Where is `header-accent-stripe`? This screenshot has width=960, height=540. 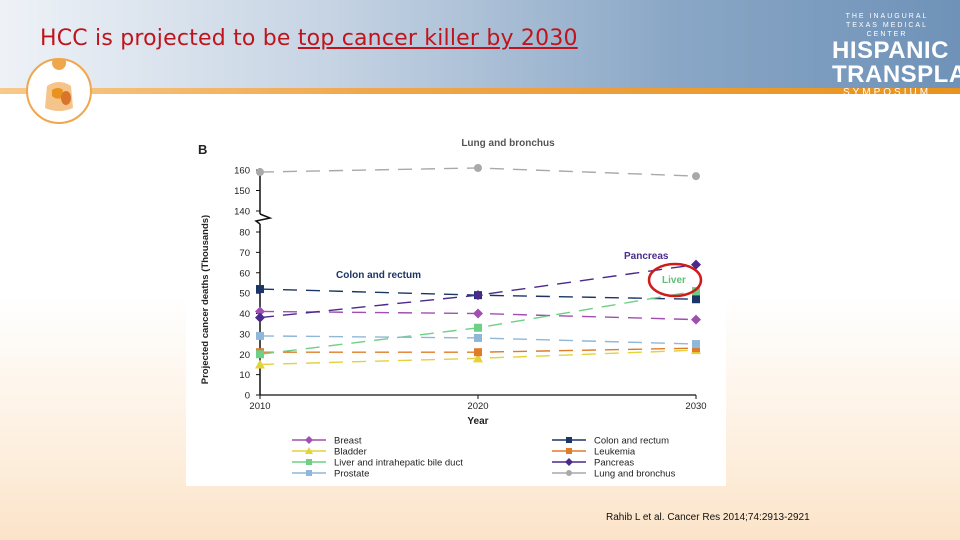
header-accent-stripe is located at coordinates (480, 91).